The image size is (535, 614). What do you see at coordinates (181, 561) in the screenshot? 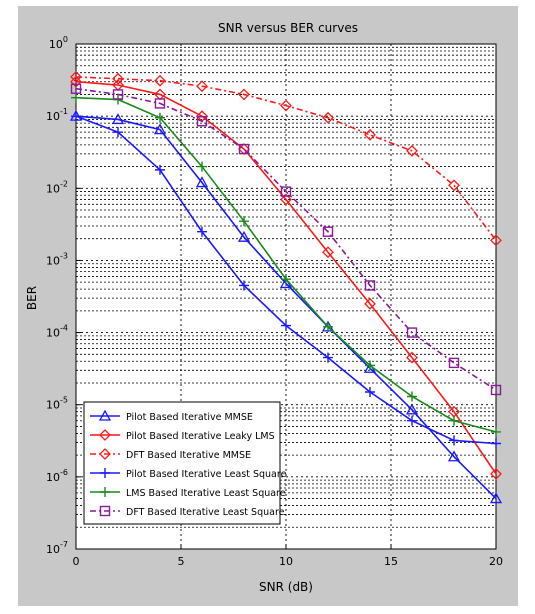
I see `x-tick-label: 5` at bounding box center [181, 561].